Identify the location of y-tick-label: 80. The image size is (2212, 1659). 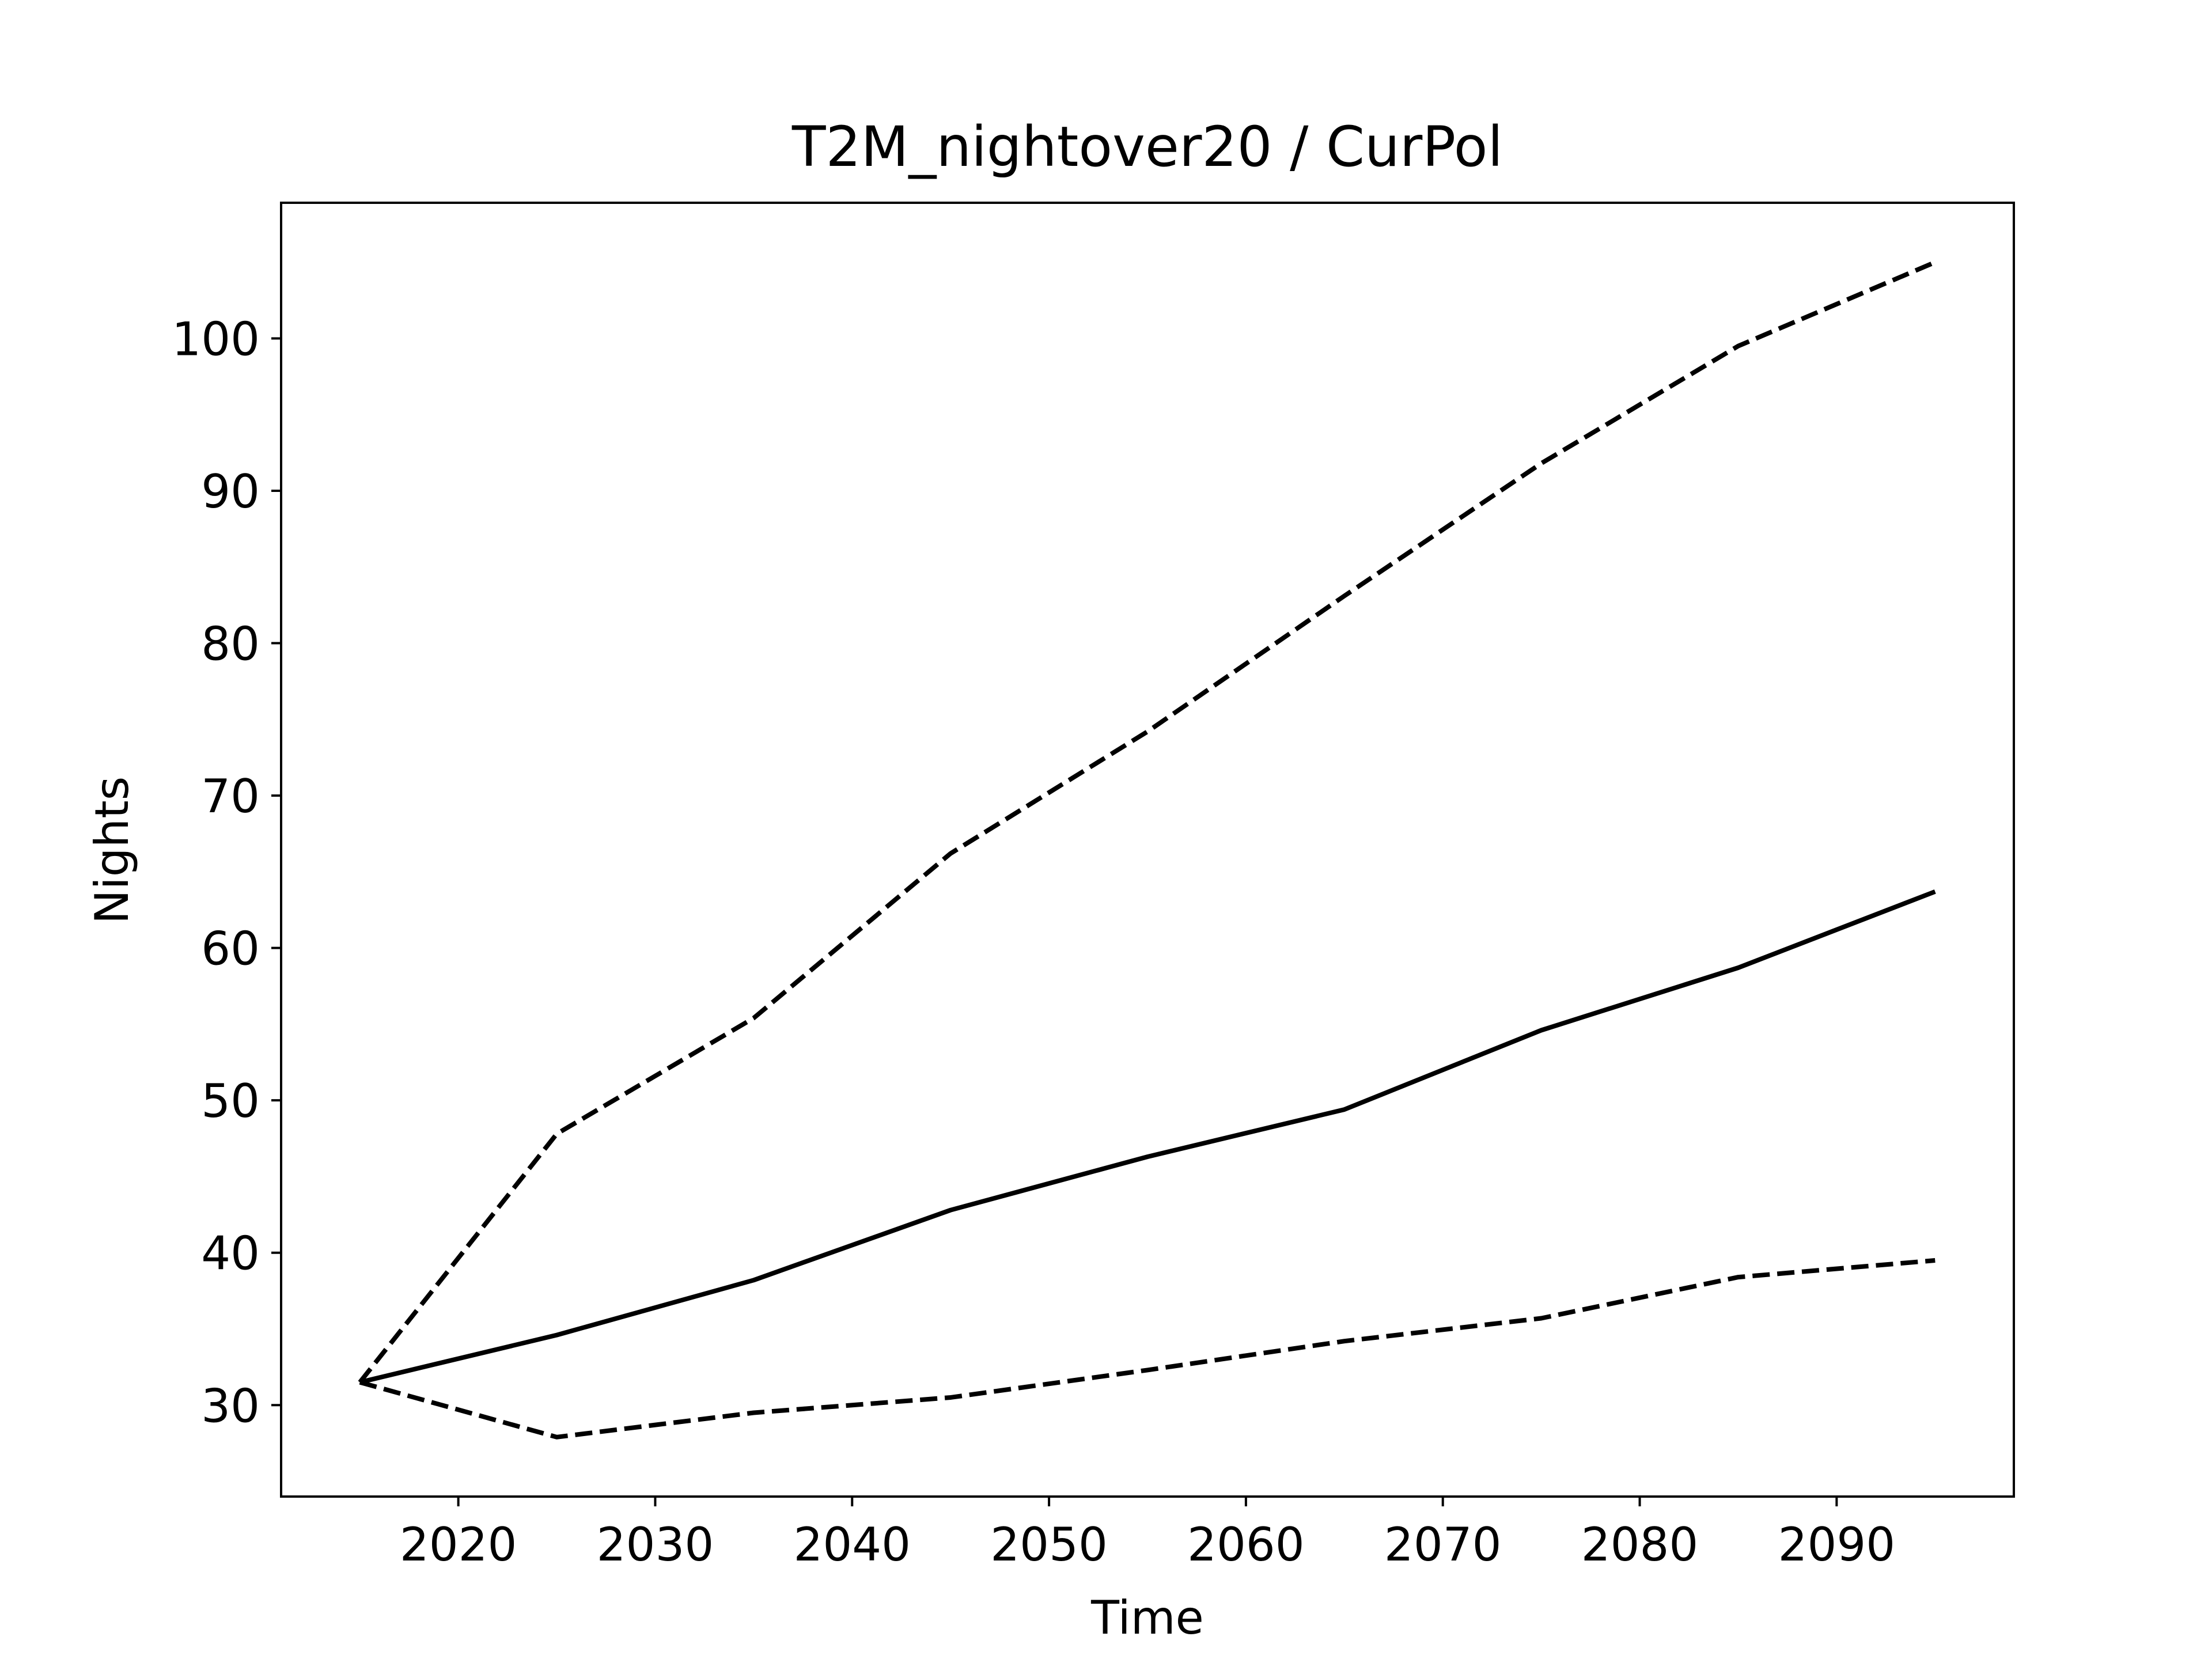
(230, 644).